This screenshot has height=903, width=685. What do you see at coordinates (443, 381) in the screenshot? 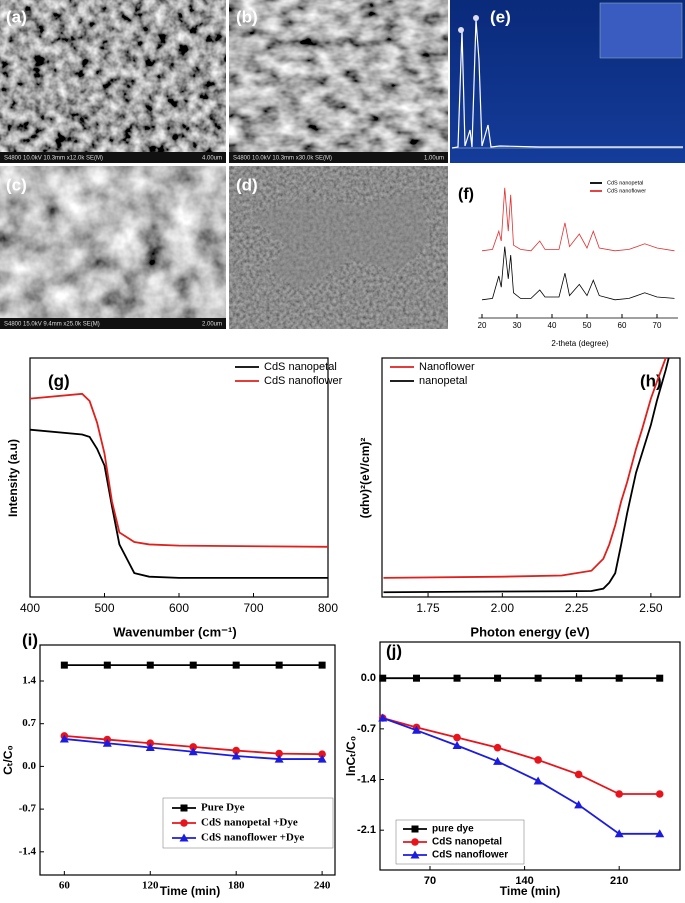
I see `legend-label: nanopetal` at bounding box center [443, 381].